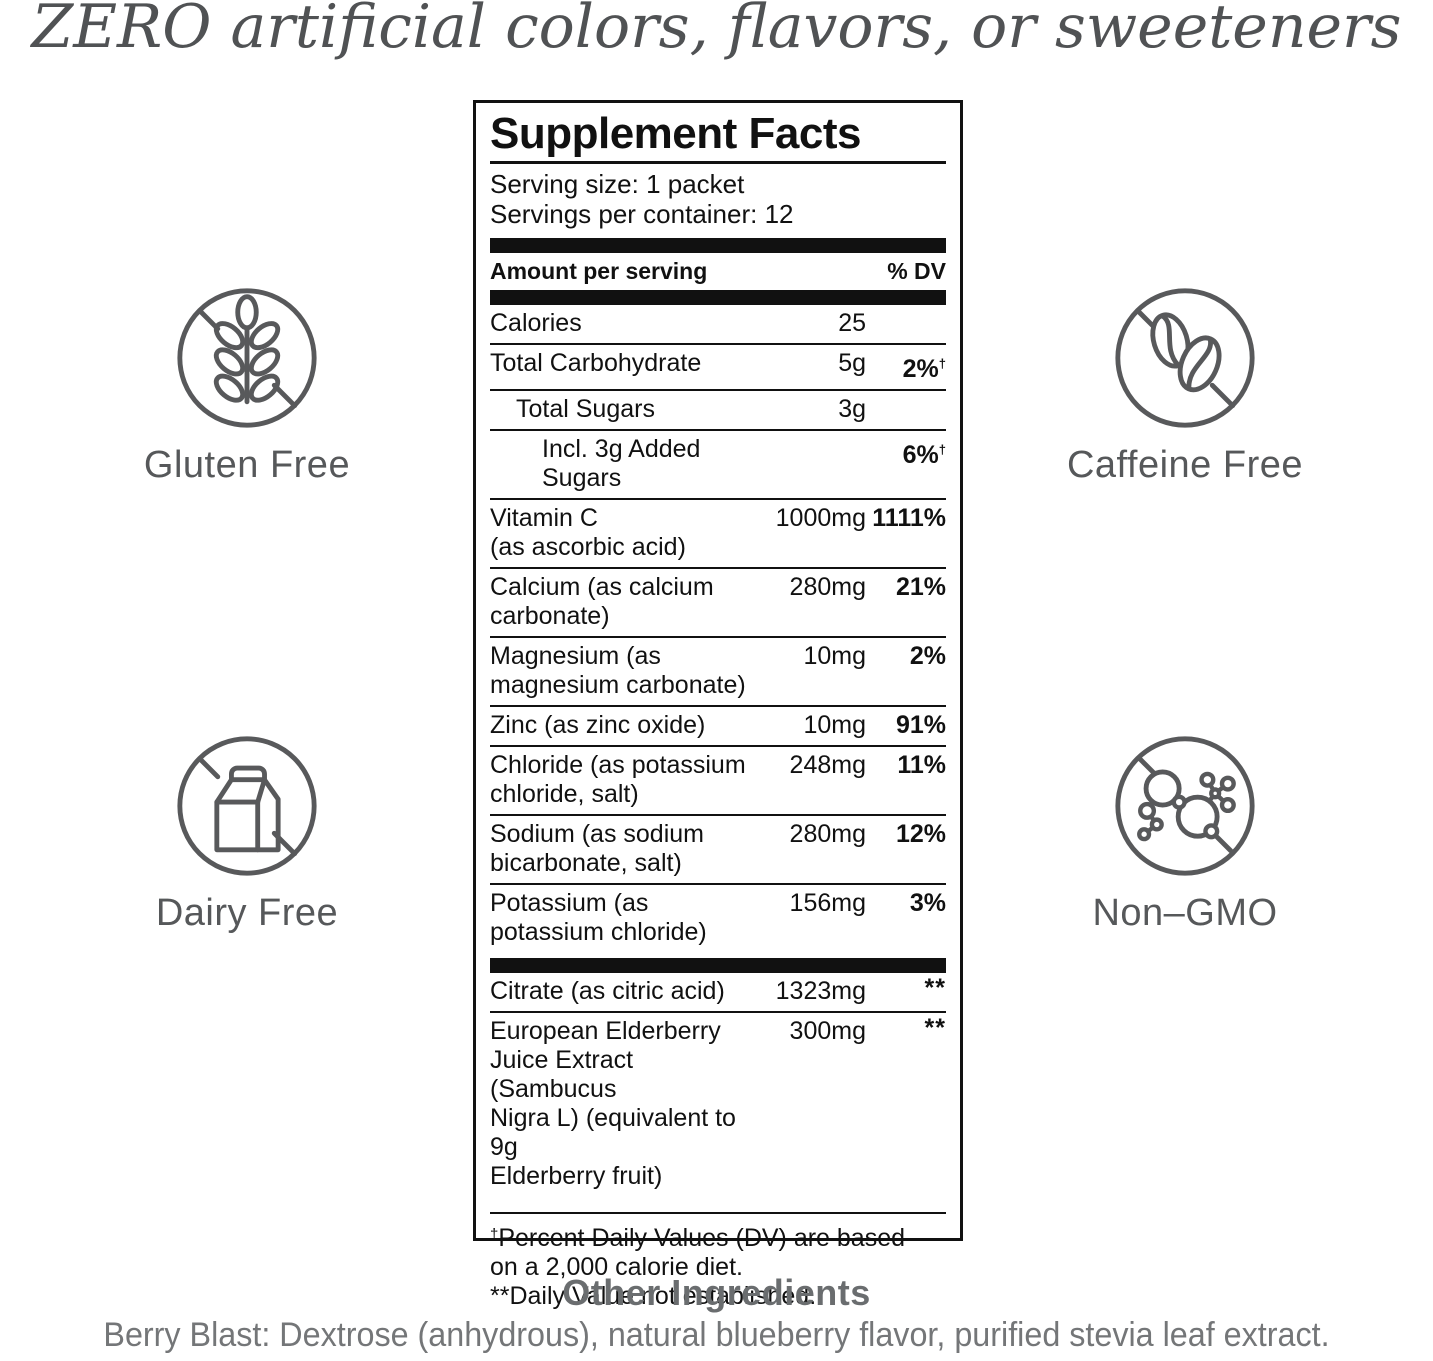 Image resolution: width=1433 pixels, height=1361 pixels. Describe the element at coordinates (596, 363) in the screenshot. I see `nutrient-name: Total Carbohydrate` at that location.